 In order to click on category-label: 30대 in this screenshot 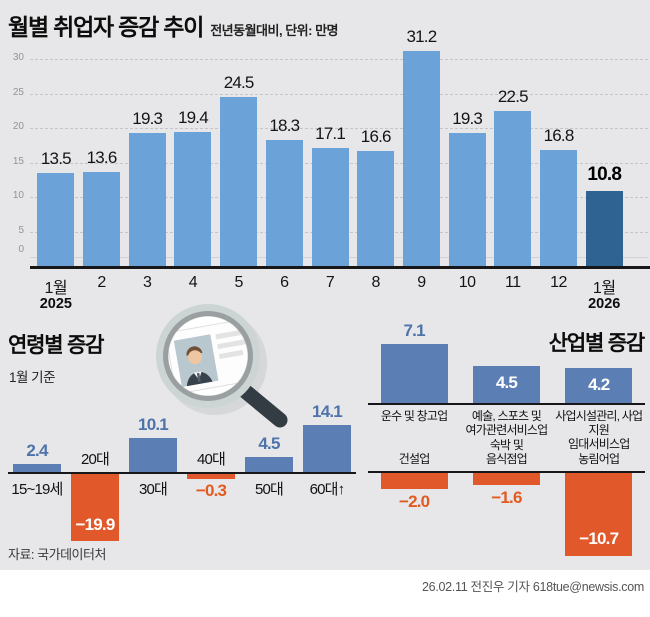, I will do `click(153, 489)`.